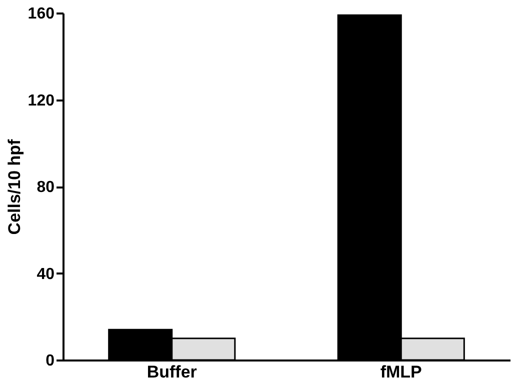 The image size is (520, 389). Describe the element at coordinates (14, 186) in the screenshot. I see `y-axis-title: Cells/10 hpf` at that location.